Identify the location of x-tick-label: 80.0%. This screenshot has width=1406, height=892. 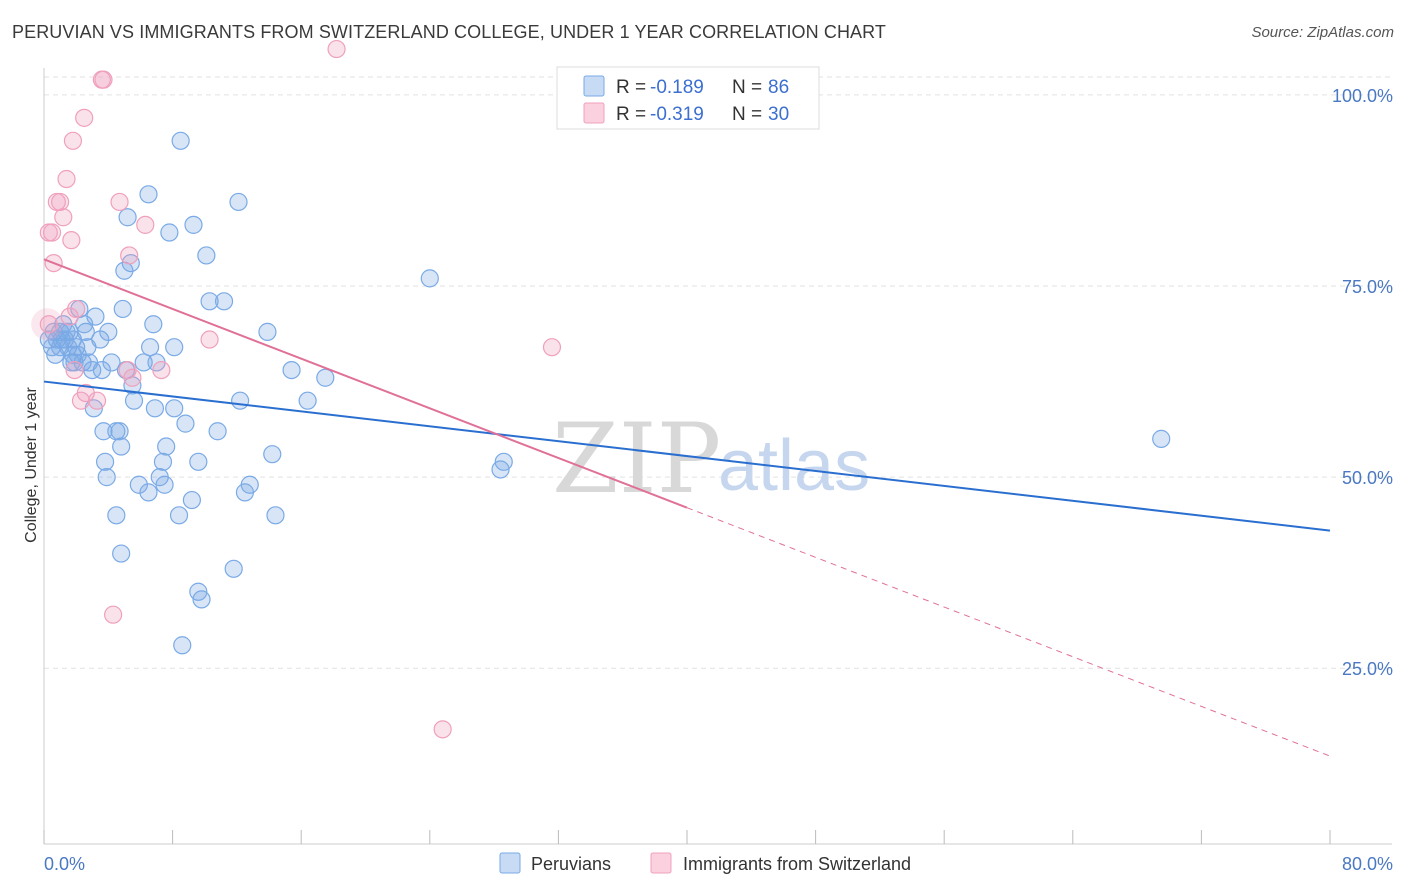
(1367, 864).